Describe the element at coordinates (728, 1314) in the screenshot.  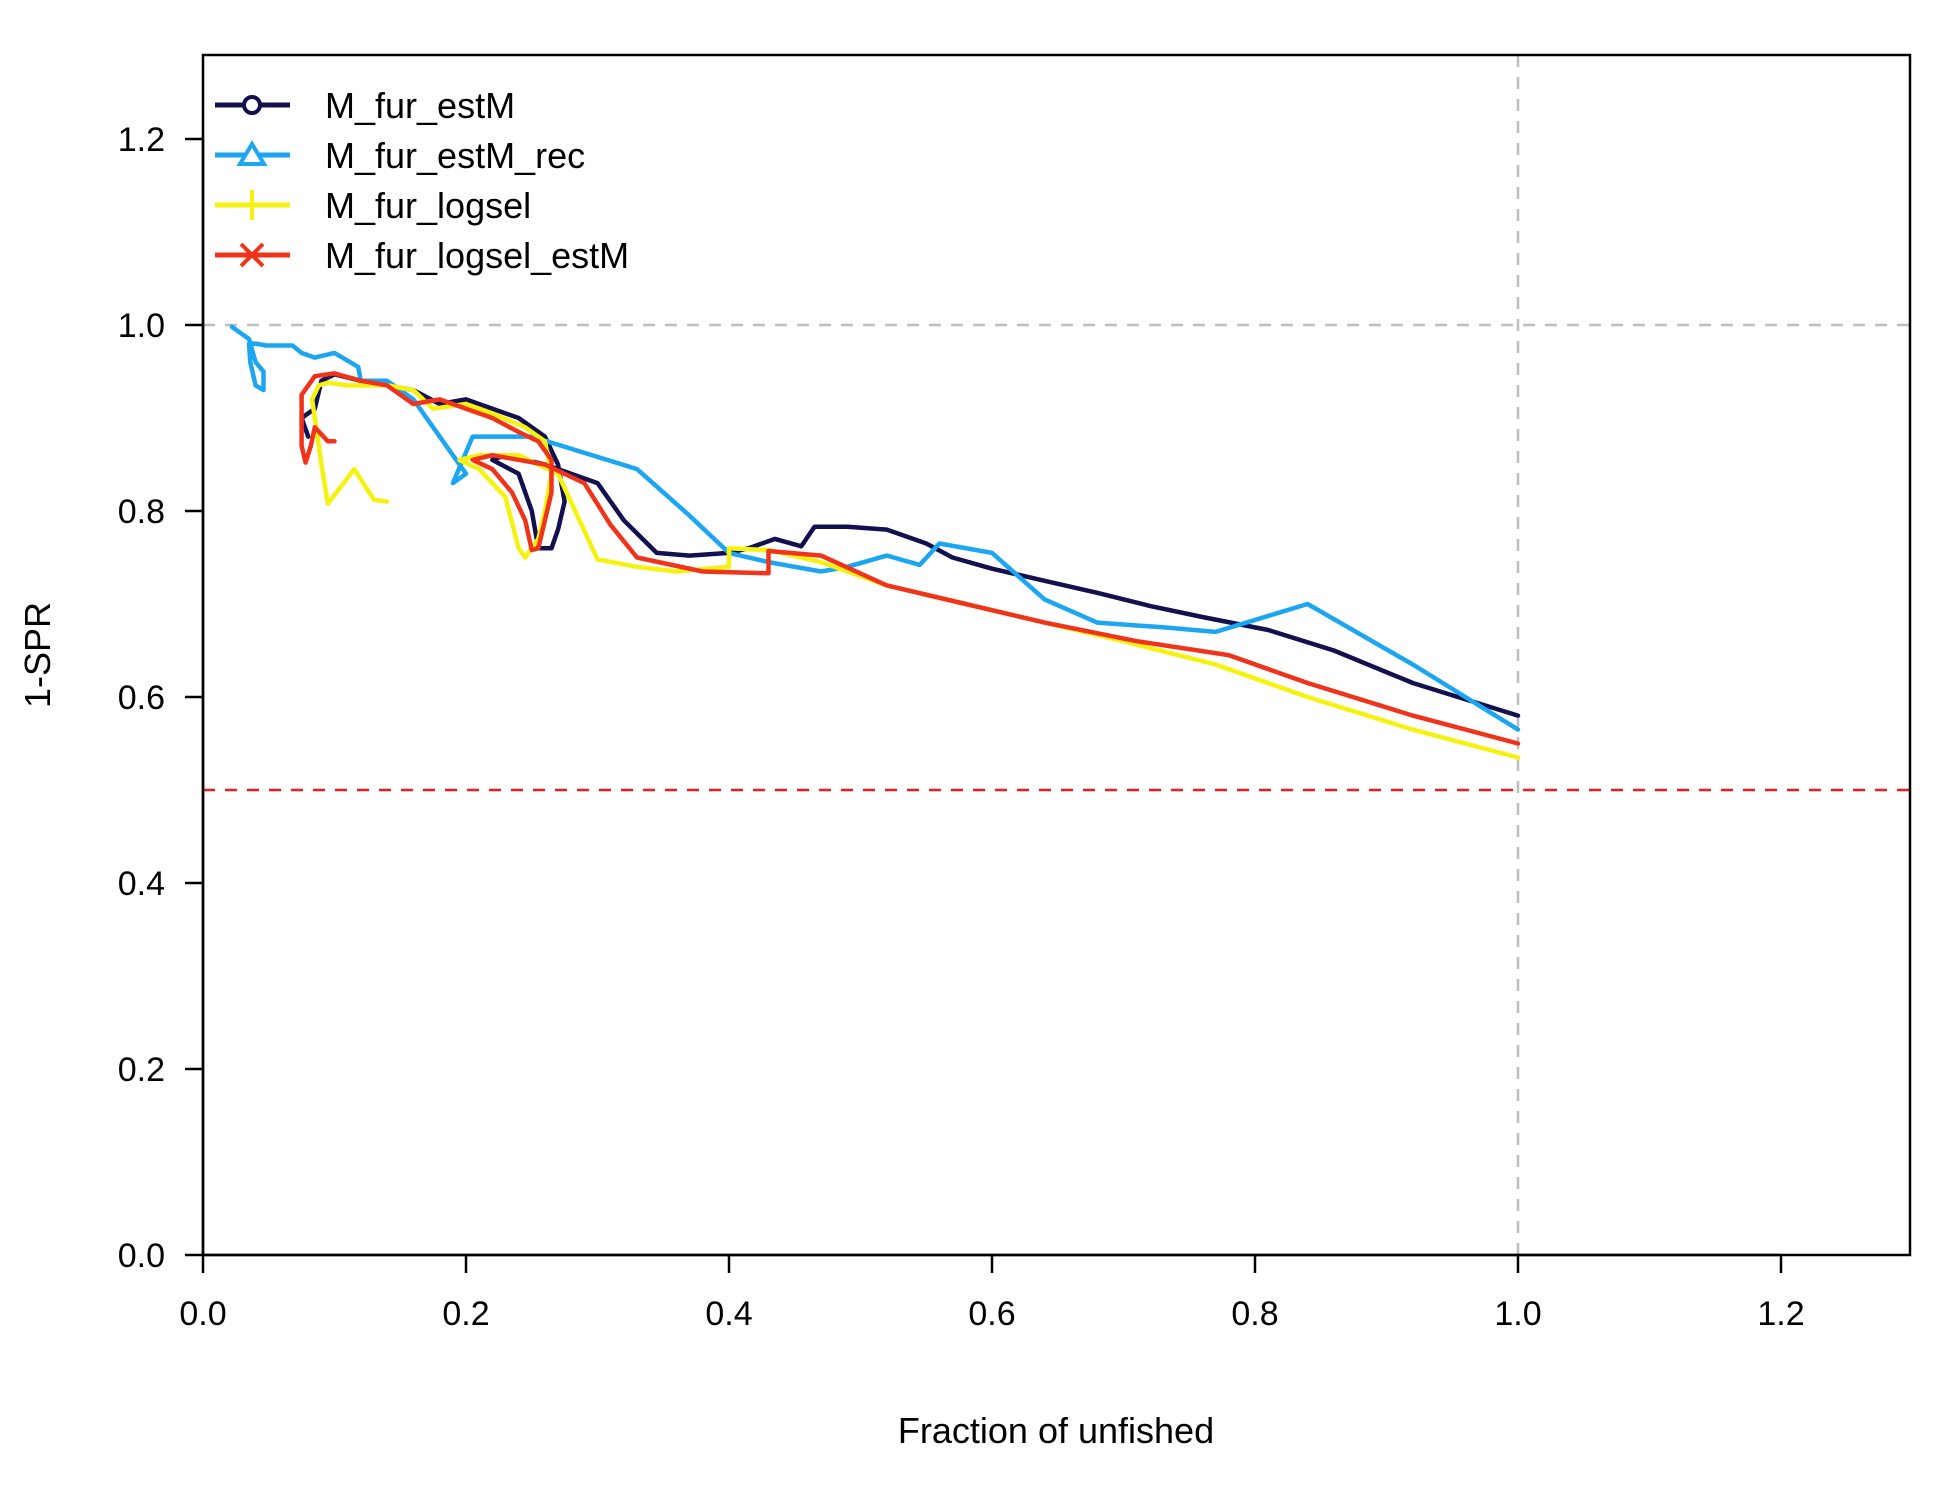
I see `x-tick-label: 0.4` at that location.